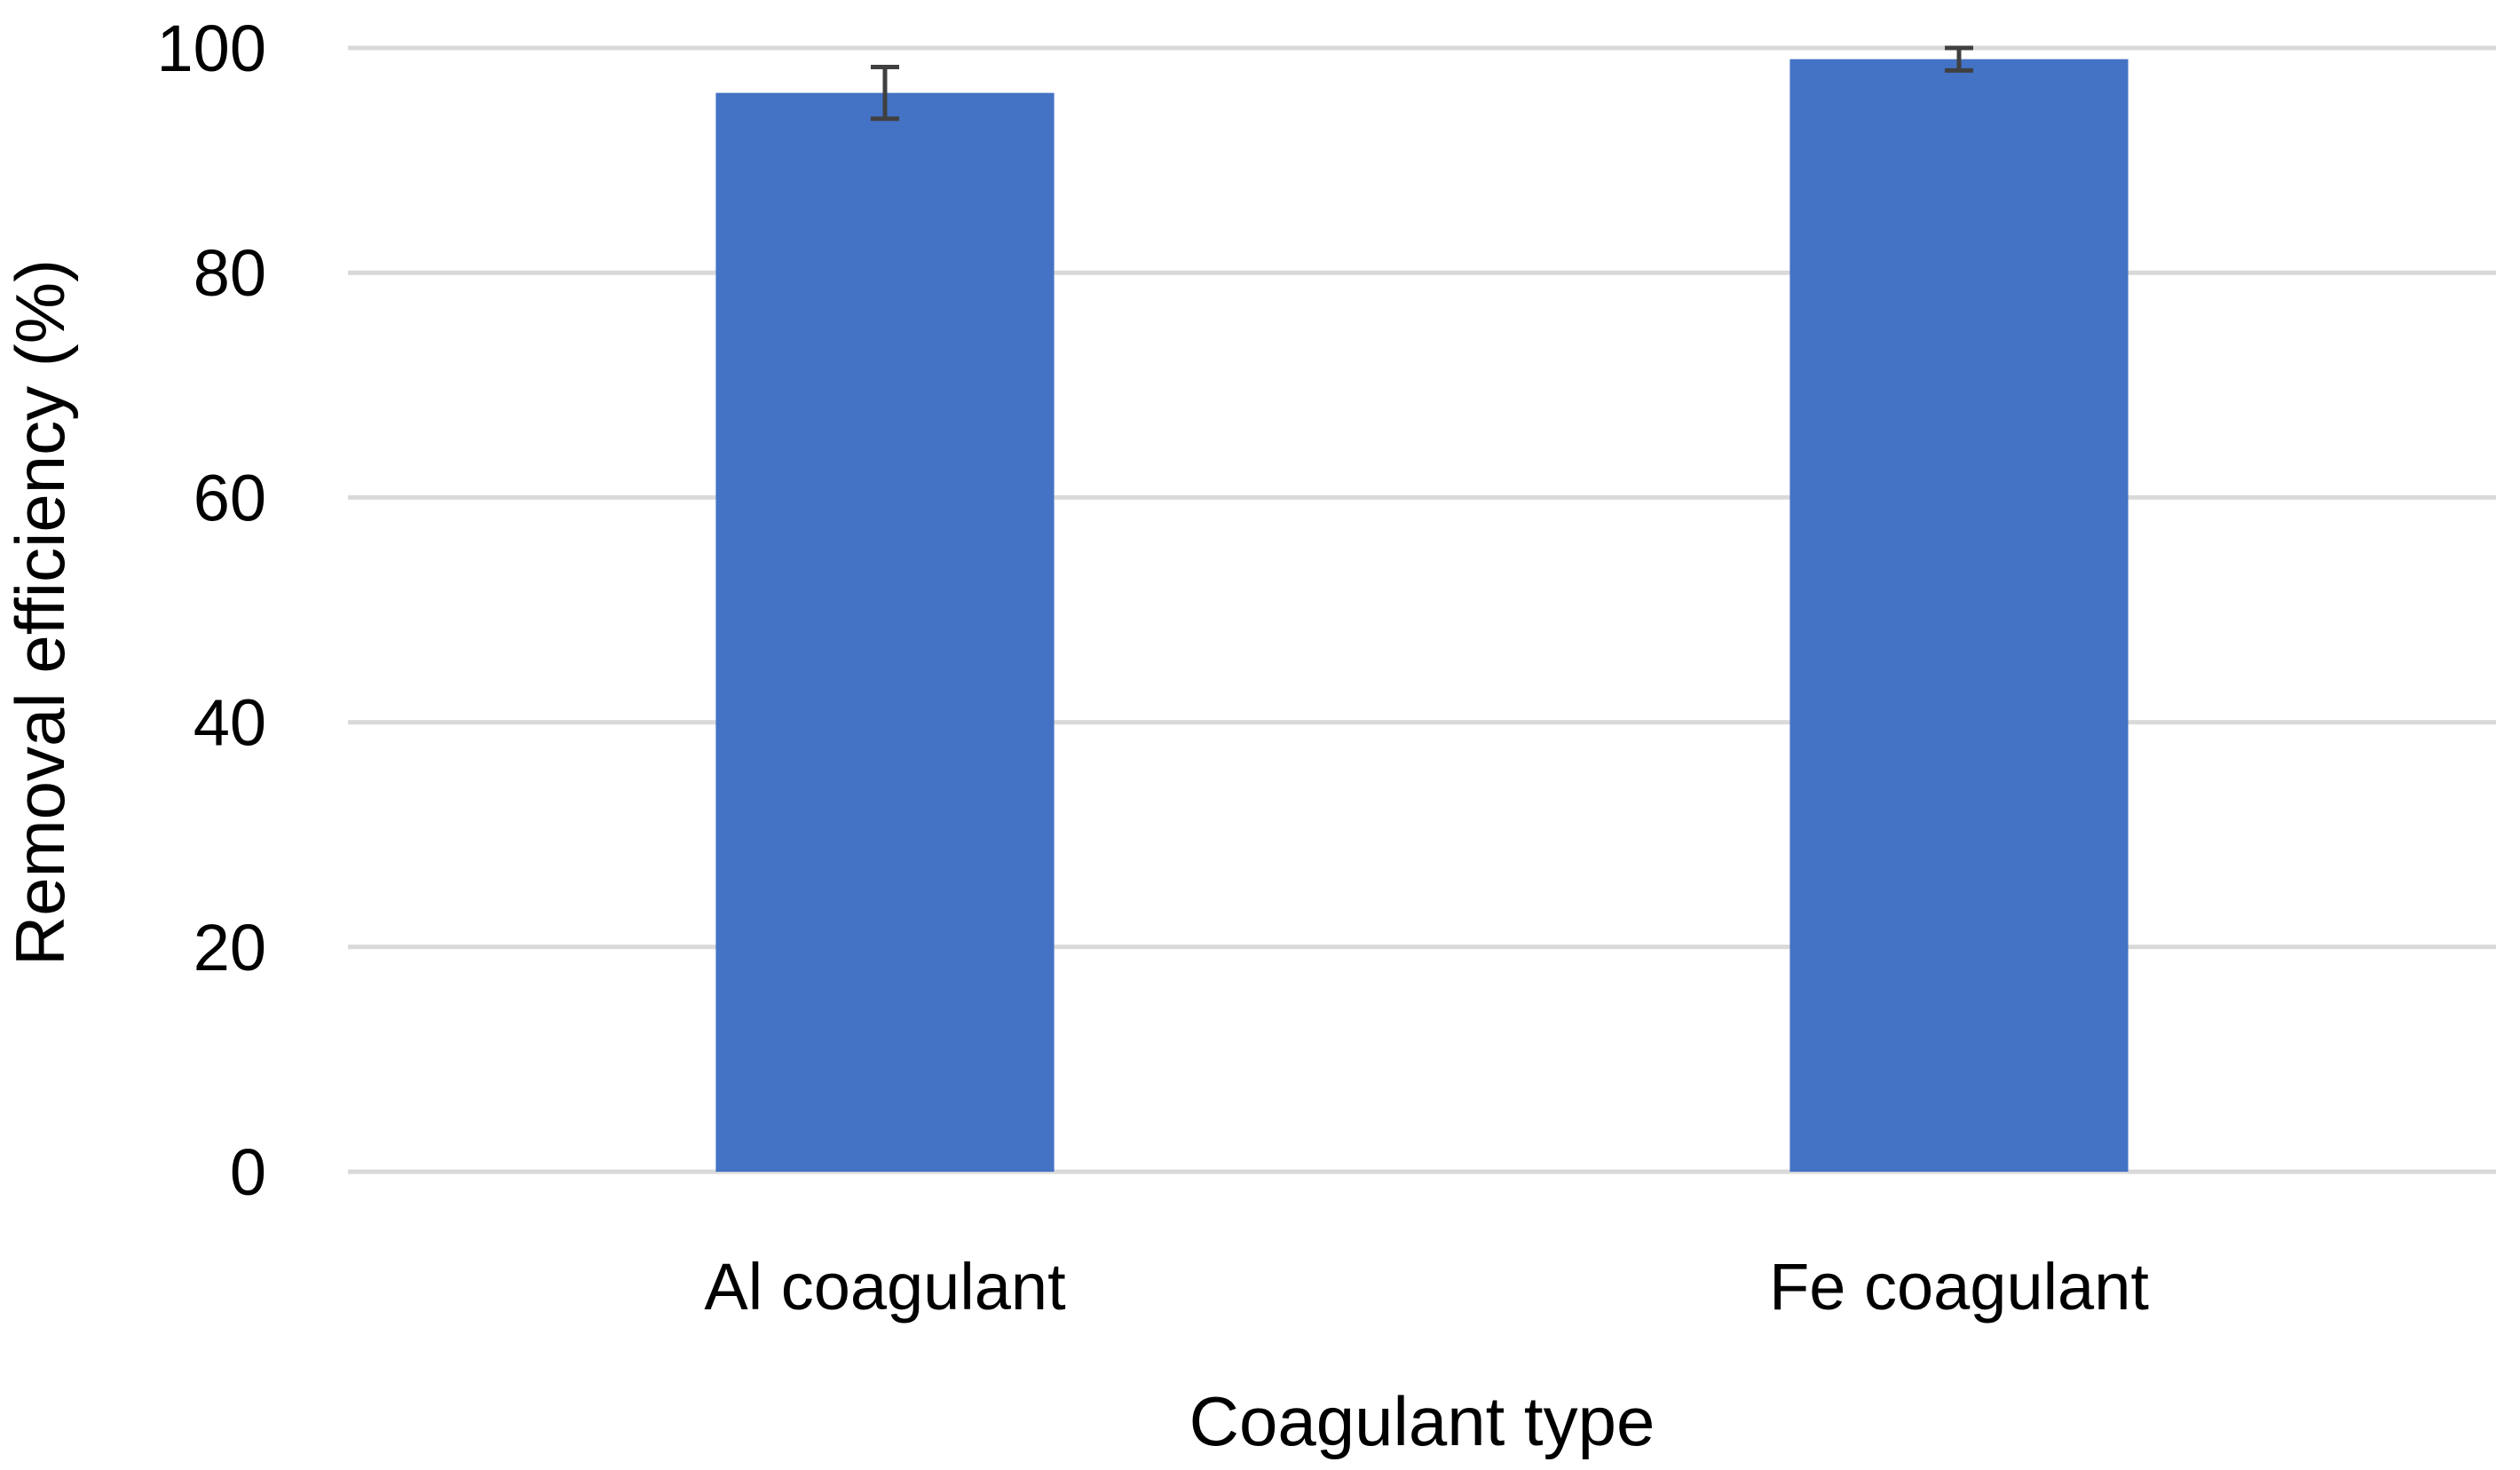 The width and height of the screenshot is (2520, 1470). I want to click on y-tick-label: 0, so click(248, 1172).